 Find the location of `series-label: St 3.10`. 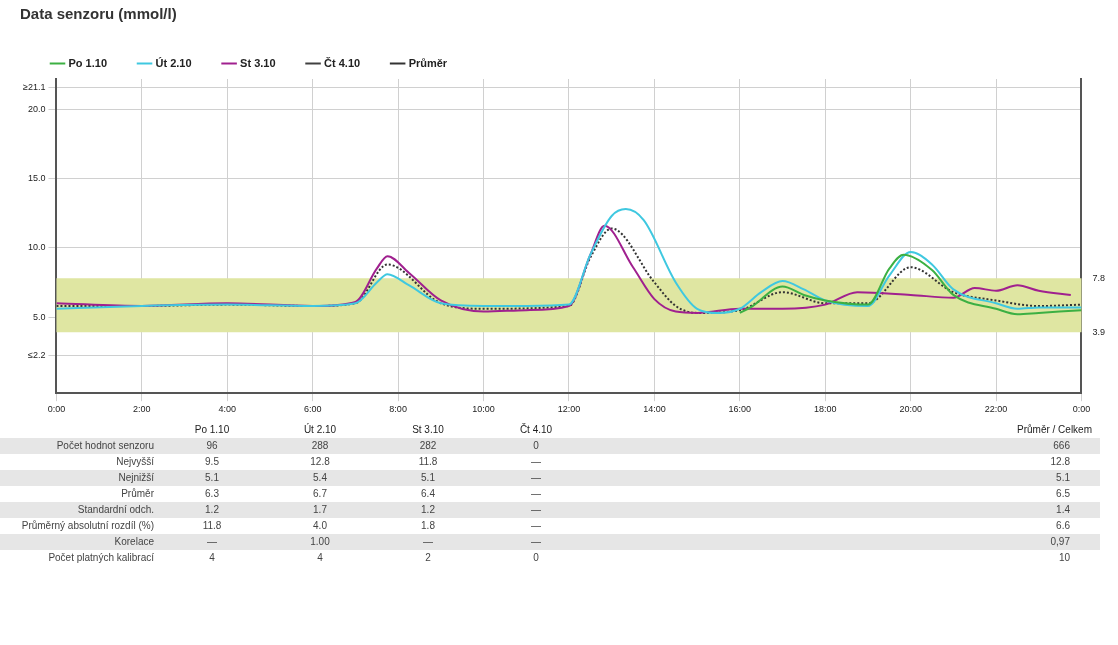

series-label: St 3.10 is located at coordinates (428, 430).